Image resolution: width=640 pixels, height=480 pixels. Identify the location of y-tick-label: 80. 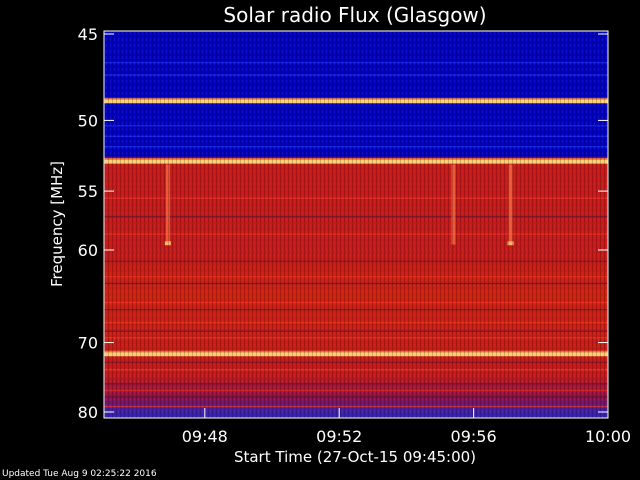
(88, 412).